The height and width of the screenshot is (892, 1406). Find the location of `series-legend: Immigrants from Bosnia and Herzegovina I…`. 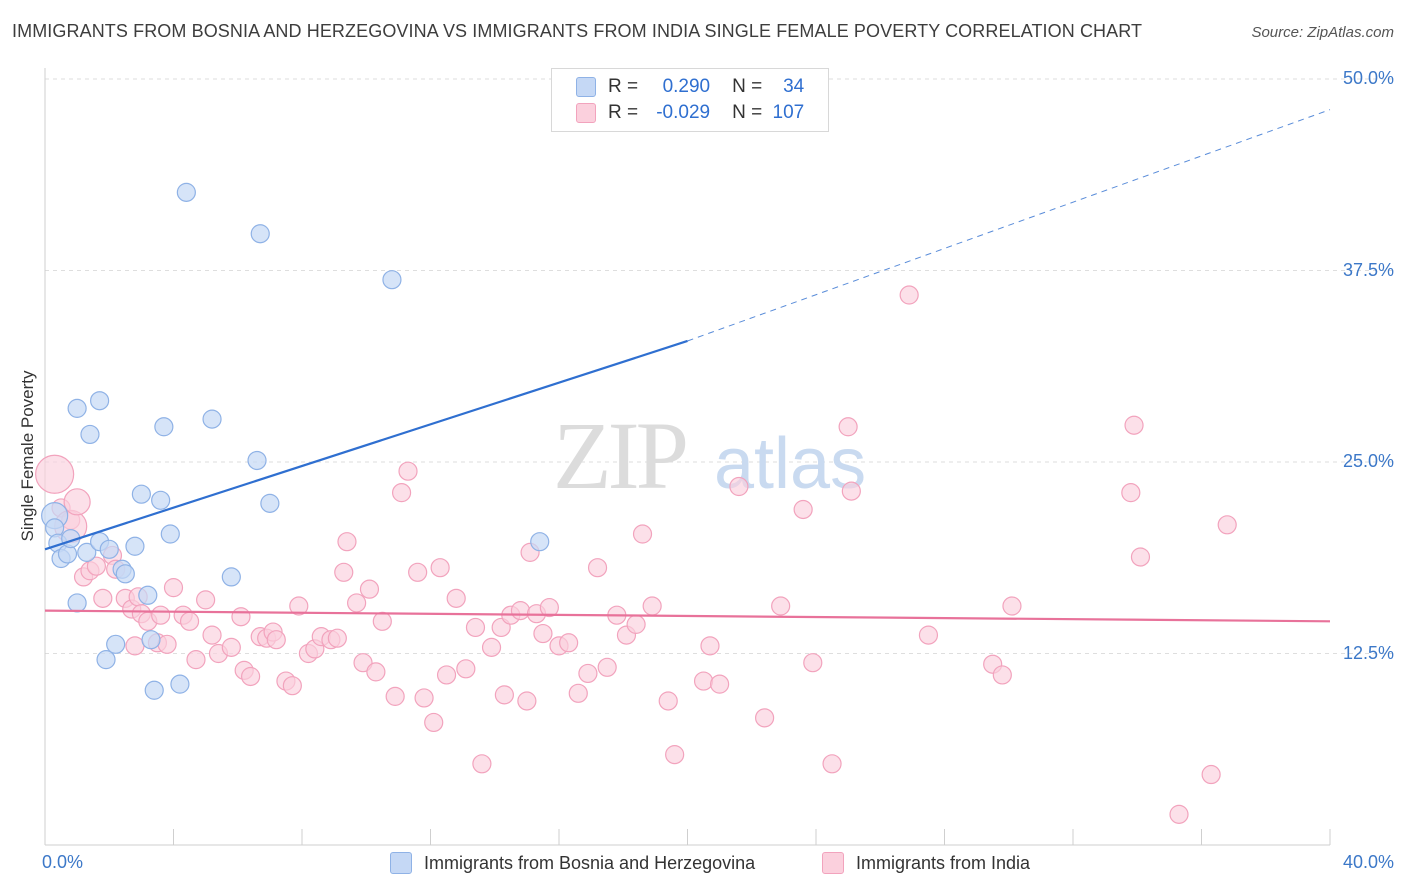

series-legend: Immigrants from Bosnia and Herzegovina I… is located at coordinates (703, 865).